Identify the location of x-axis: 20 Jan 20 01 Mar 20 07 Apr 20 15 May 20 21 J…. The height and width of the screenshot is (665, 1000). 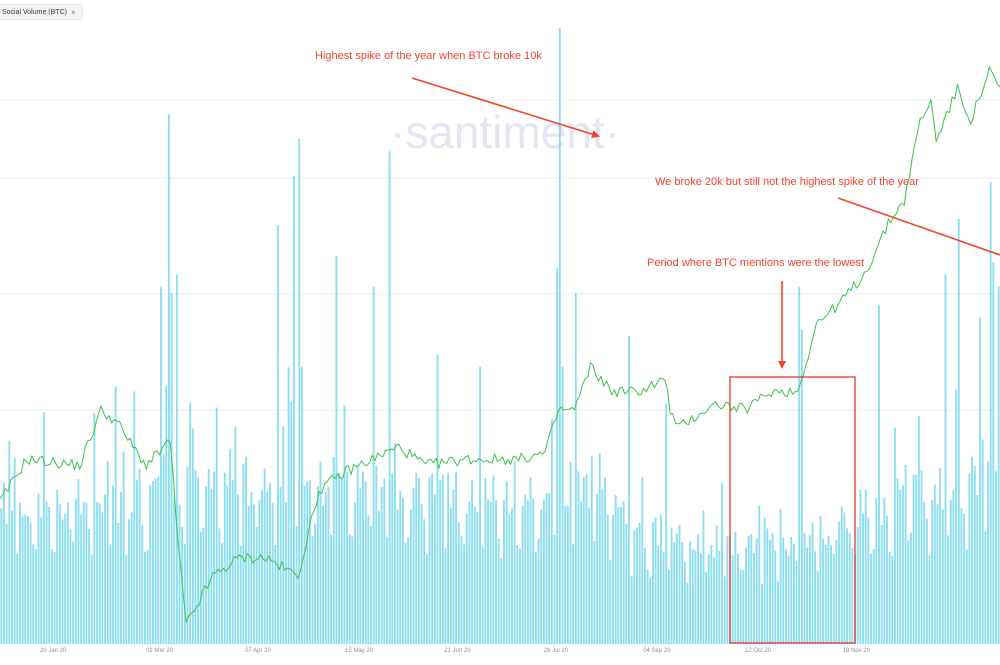
(455, 651).